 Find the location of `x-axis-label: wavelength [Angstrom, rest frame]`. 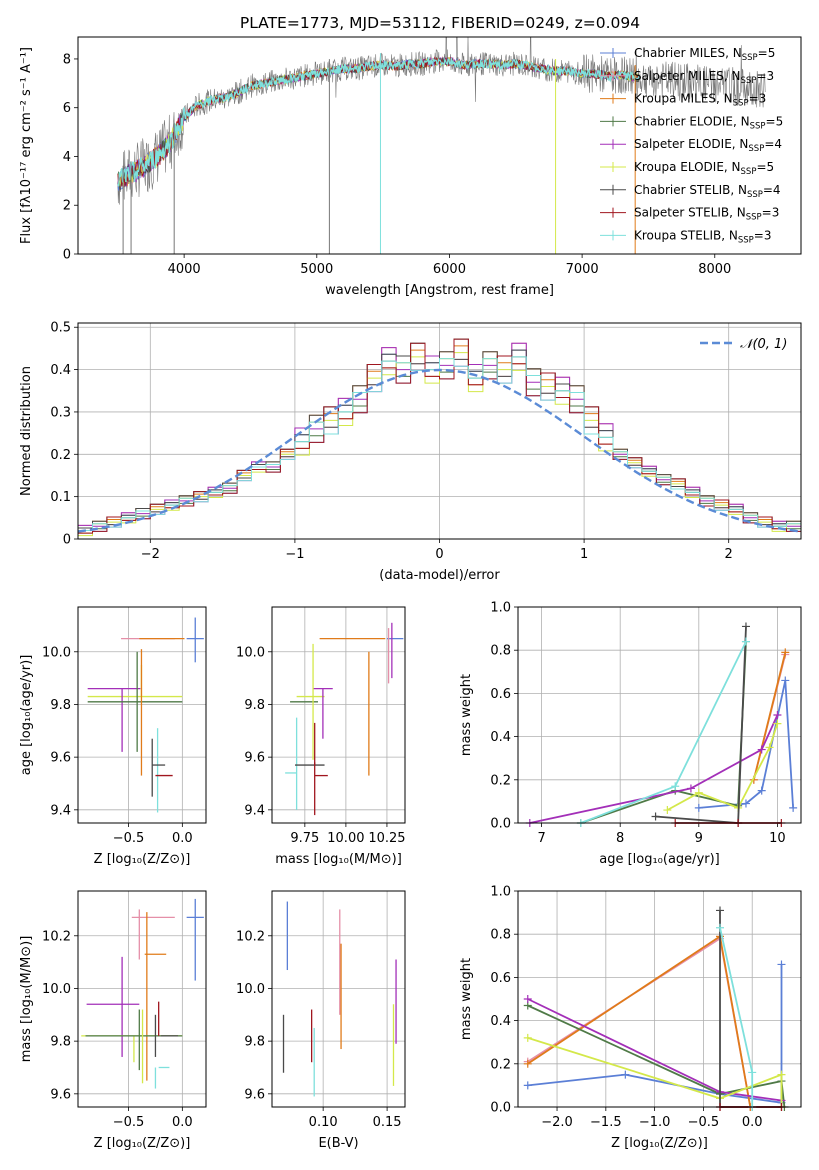

x-axis-label: wavelength [Angstrom, rest frame] is located at coordinates (439, 290).